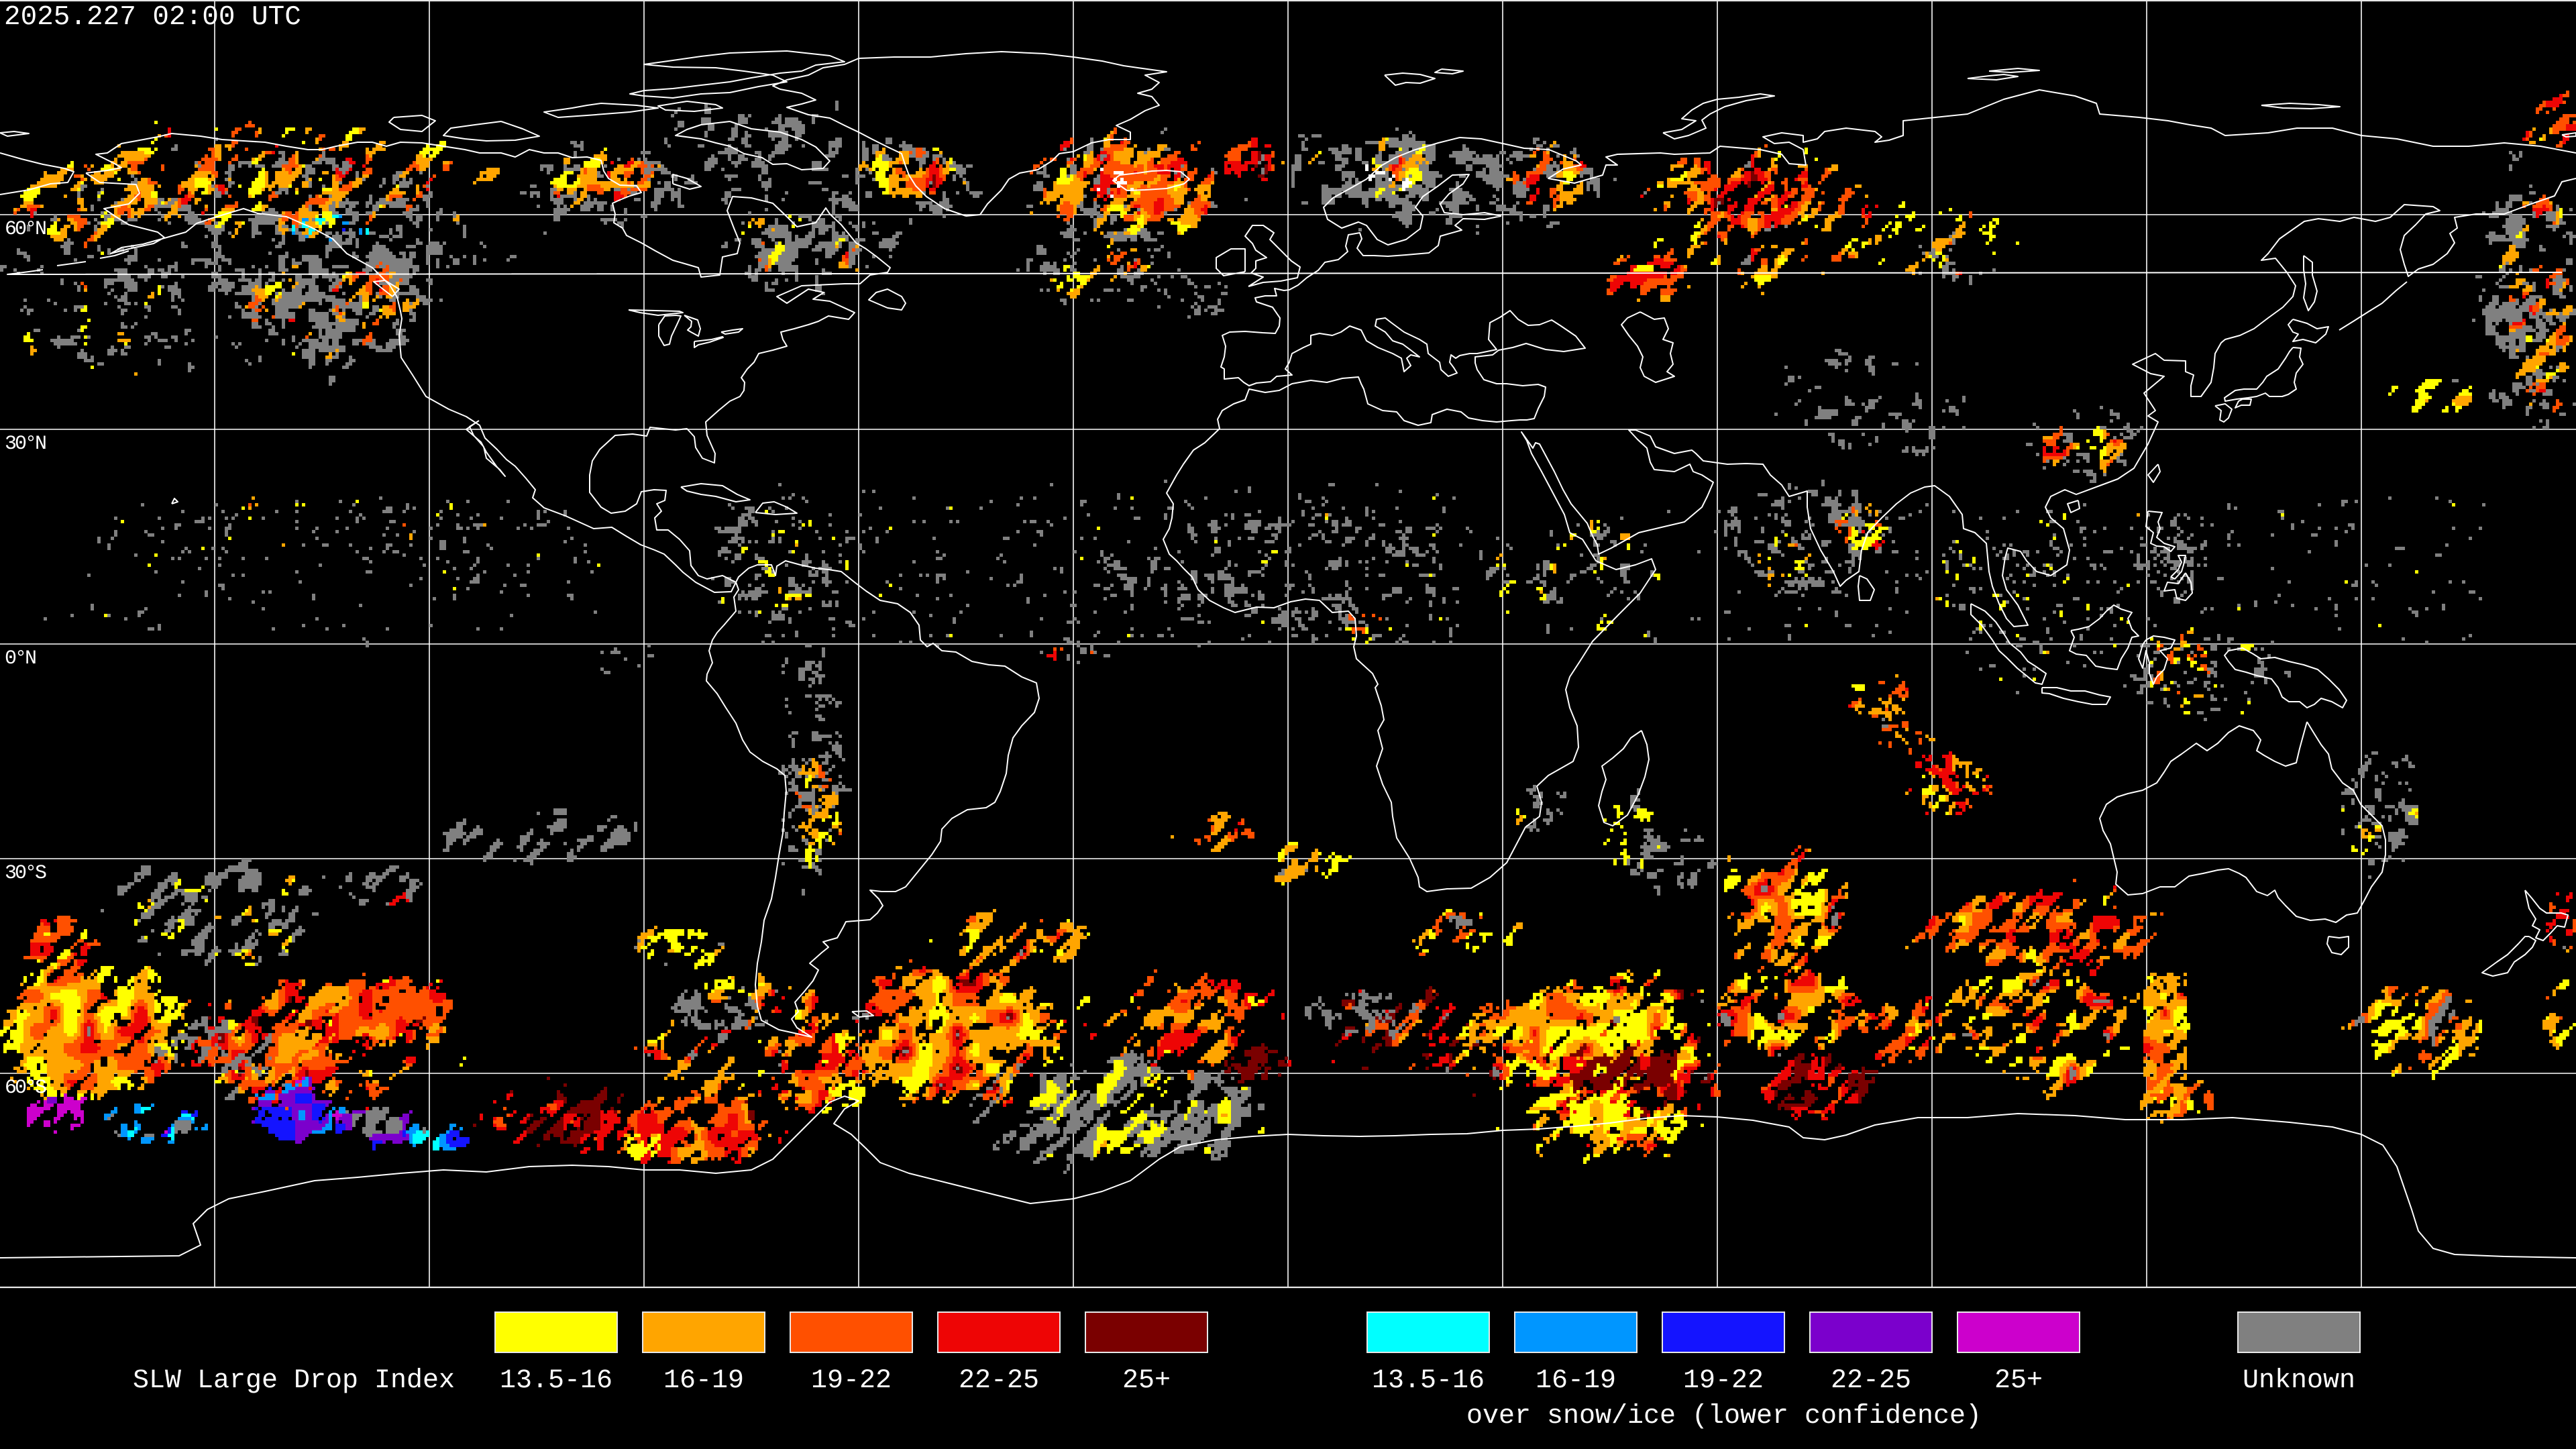 The height and width of the screenshot is (1449, 2576). Describe the element at coordinates (25, 873) in the screenshot. I see `svg-text: 30°S` at that location.